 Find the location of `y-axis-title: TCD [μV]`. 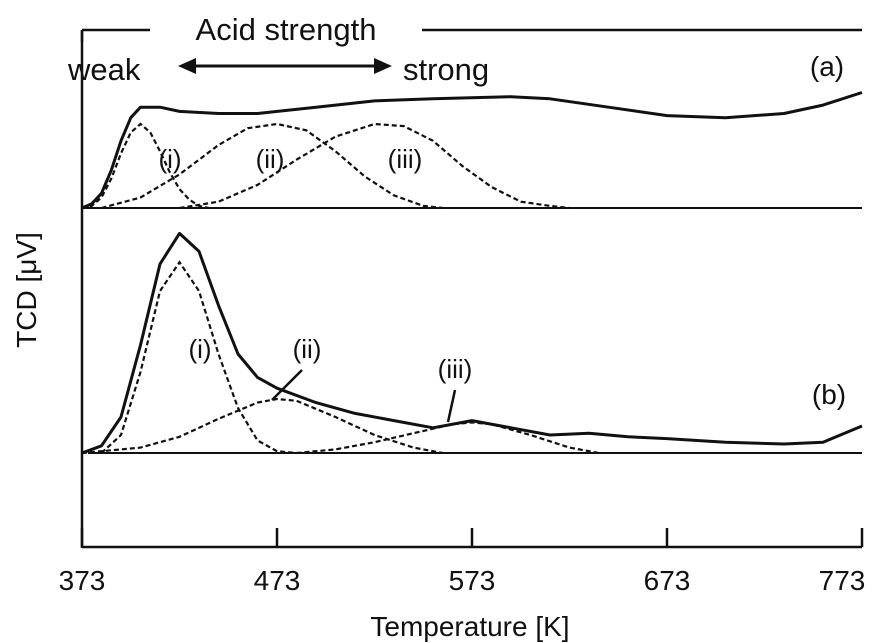

y-axis-title: TCD [μV] is located at coordinates (26, 290).